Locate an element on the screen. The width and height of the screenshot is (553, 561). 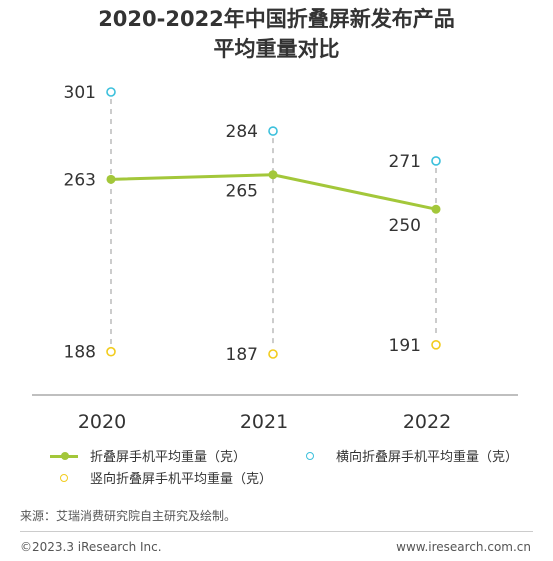
legend-label-fold-phone: 折叠屏手机平均重量（克） is located at coordinates (168, 457).